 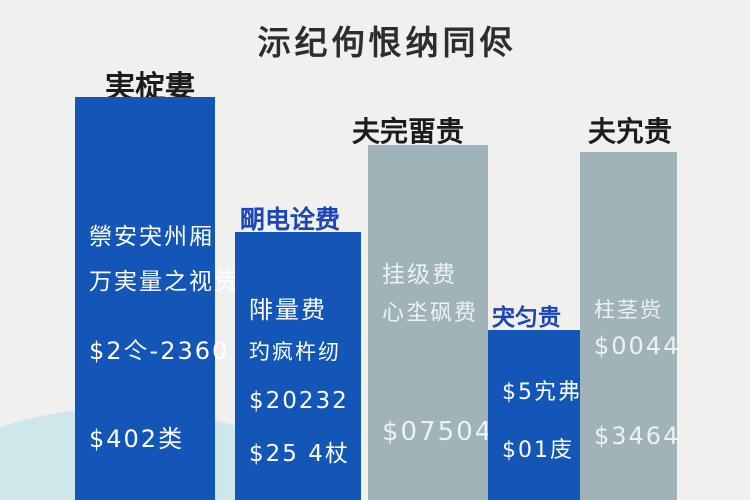 I want to click on bar-2-annotation: 玓疯杵纫, so click(x=295, y=352).